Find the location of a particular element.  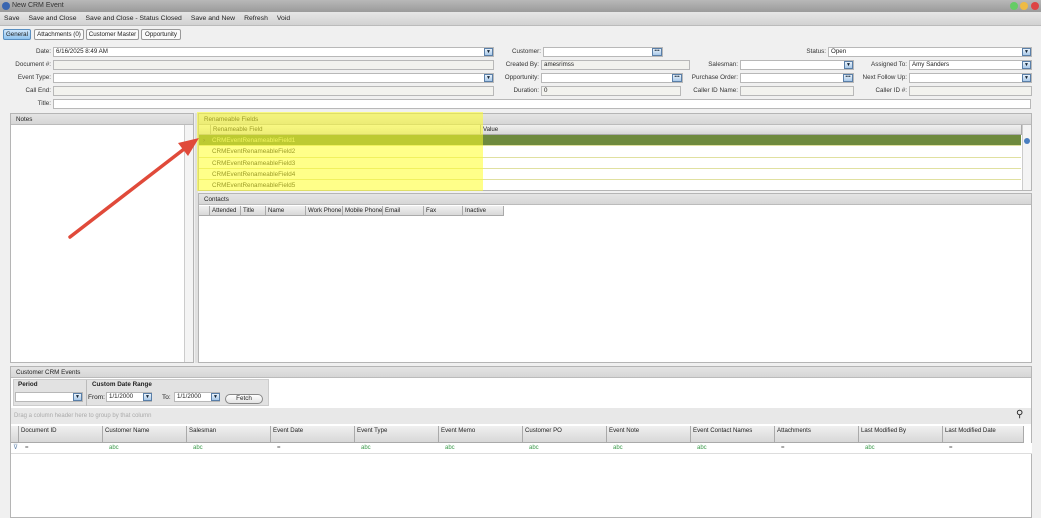

renameable-row: CRMEventRenameableField5 is located at coordinates (610, 185).